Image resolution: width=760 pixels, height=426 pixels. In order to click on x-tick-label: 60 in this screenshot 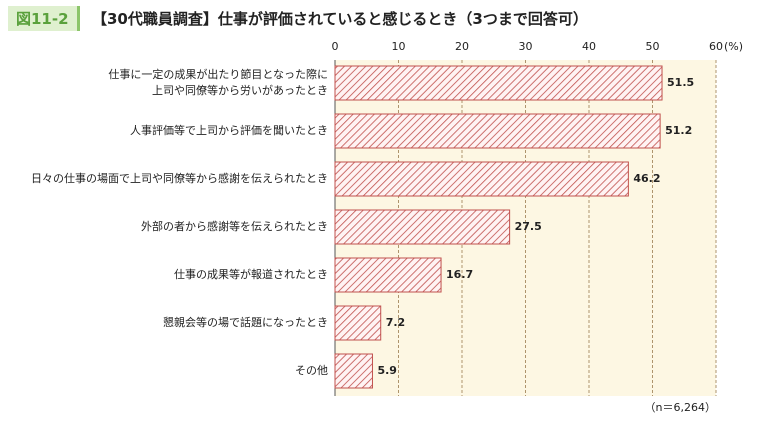, I will do `click(716, 46)`.